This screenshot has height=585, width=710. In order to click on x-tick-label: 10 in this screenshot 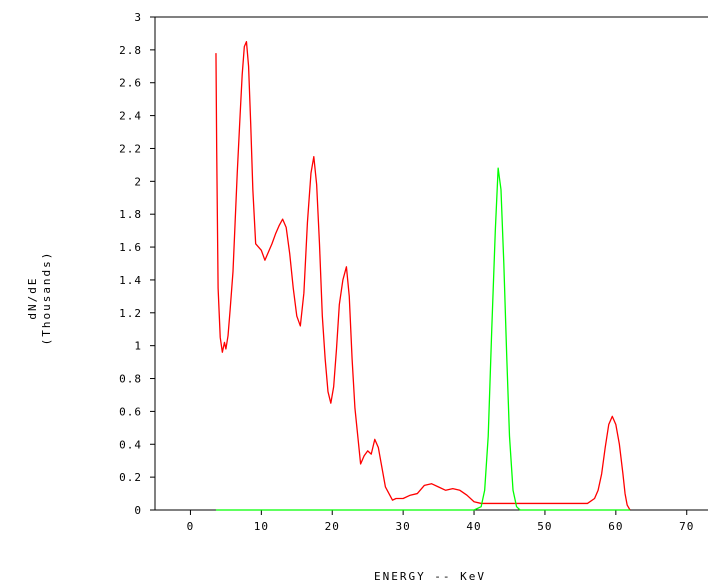, I will do `click(261, 526)`.